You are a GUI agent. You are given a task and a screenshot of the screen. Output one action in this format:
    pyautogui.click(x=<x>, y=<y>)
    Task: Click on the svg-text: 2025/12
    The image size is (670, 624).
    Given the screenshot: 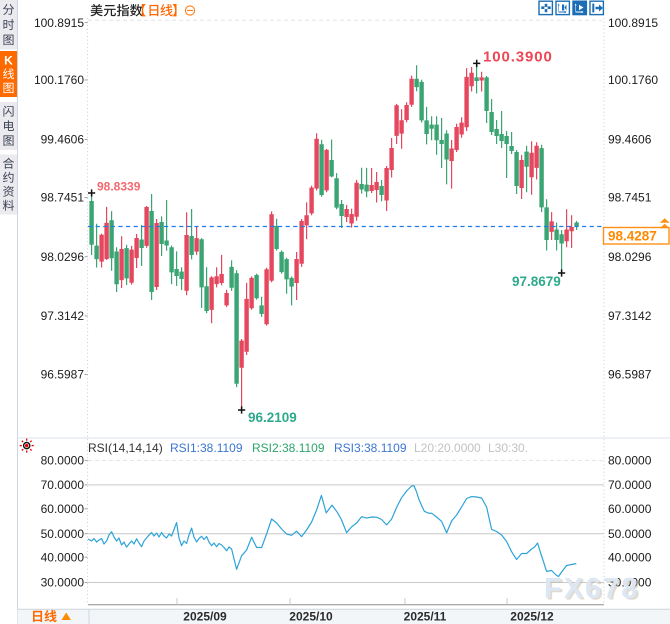 What is the action you would take?
    pyautogui.click(x=532, y=617)
    